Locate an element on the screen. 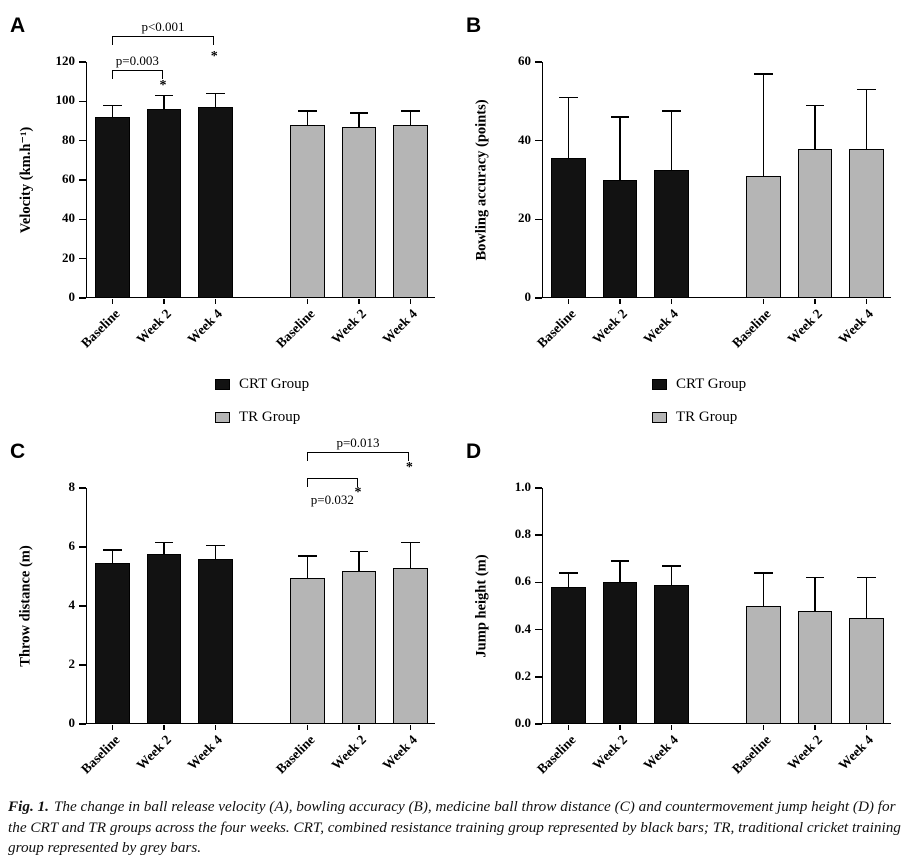  significance-p-value: p=0.032 is located at coordinates (332, 499).